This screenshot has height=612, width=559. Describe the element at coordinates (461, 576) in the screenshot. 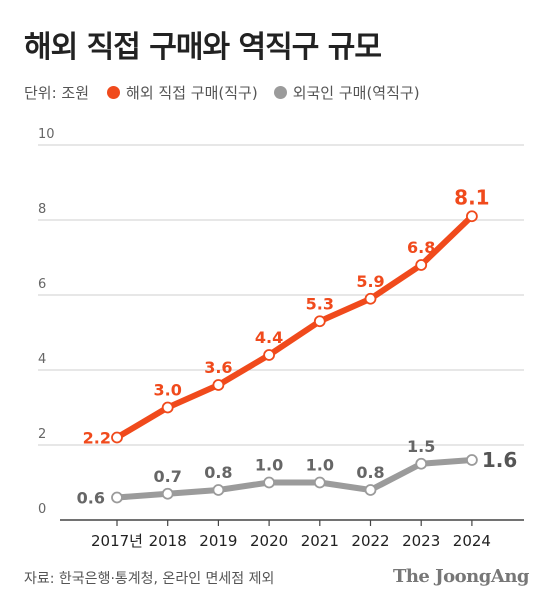

I see `brand-logo: The JoongAng` at that location.